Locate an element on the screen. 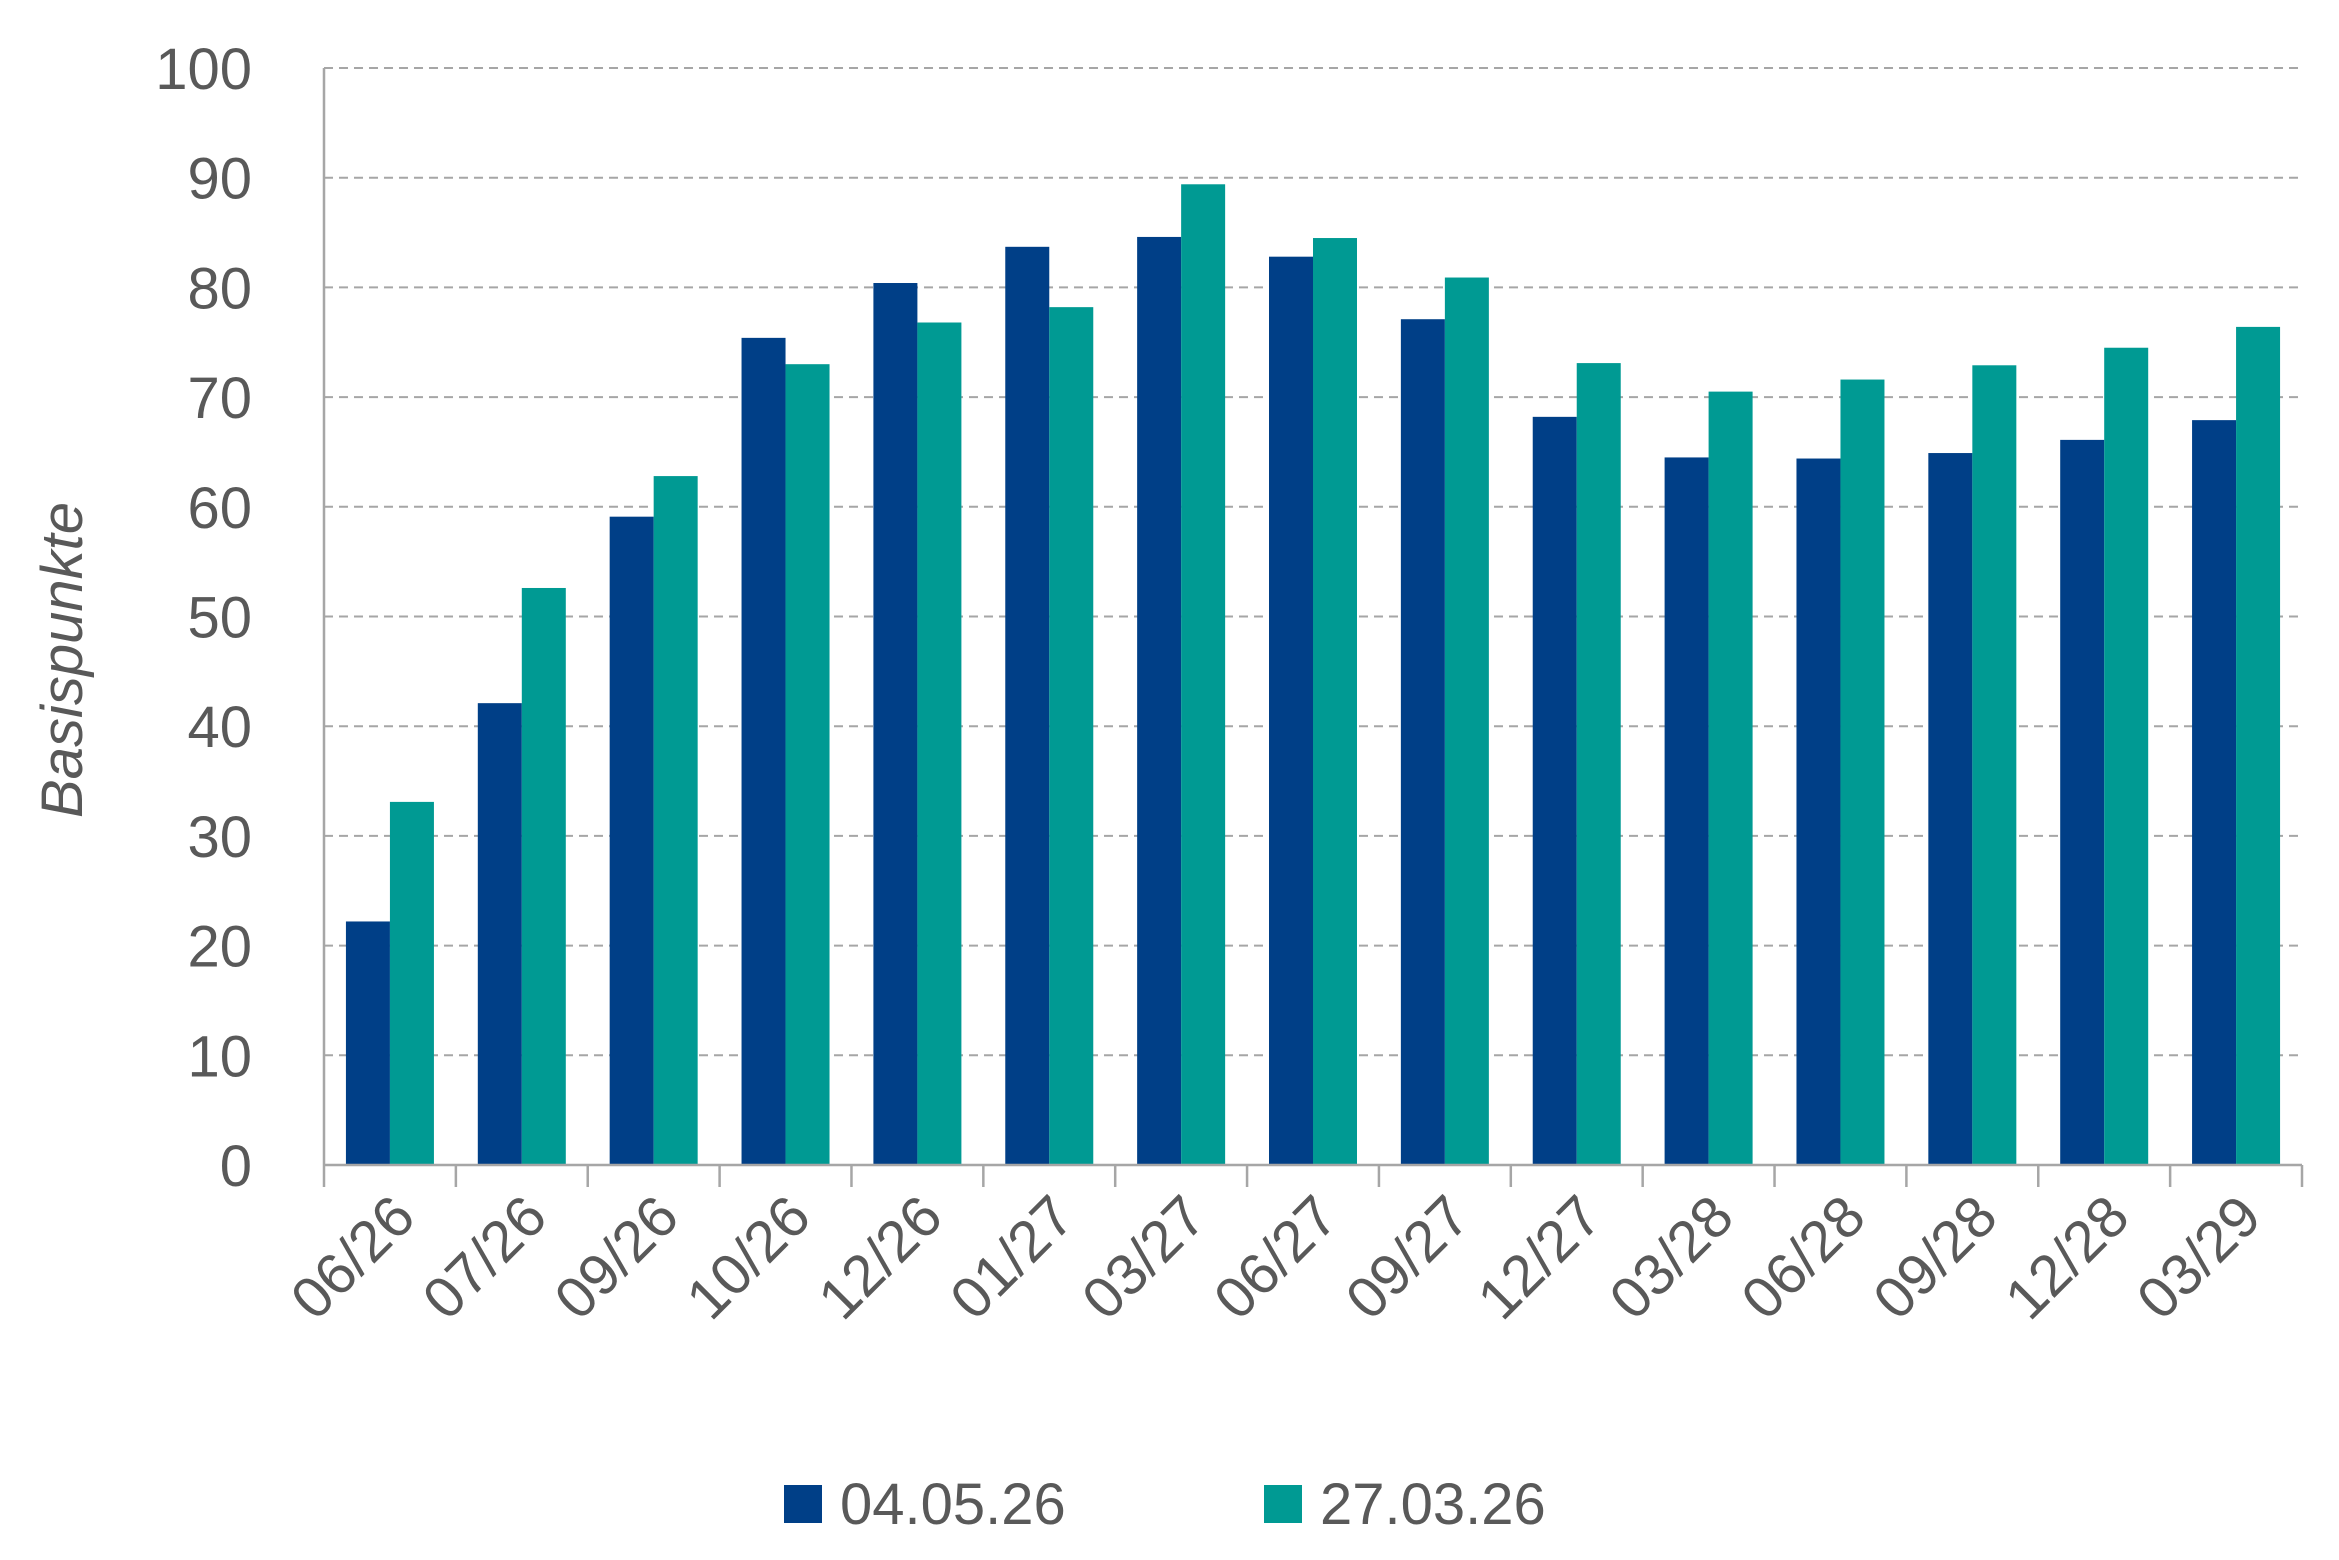  y-tick-label: 20 is located at coordinates (219, 947).